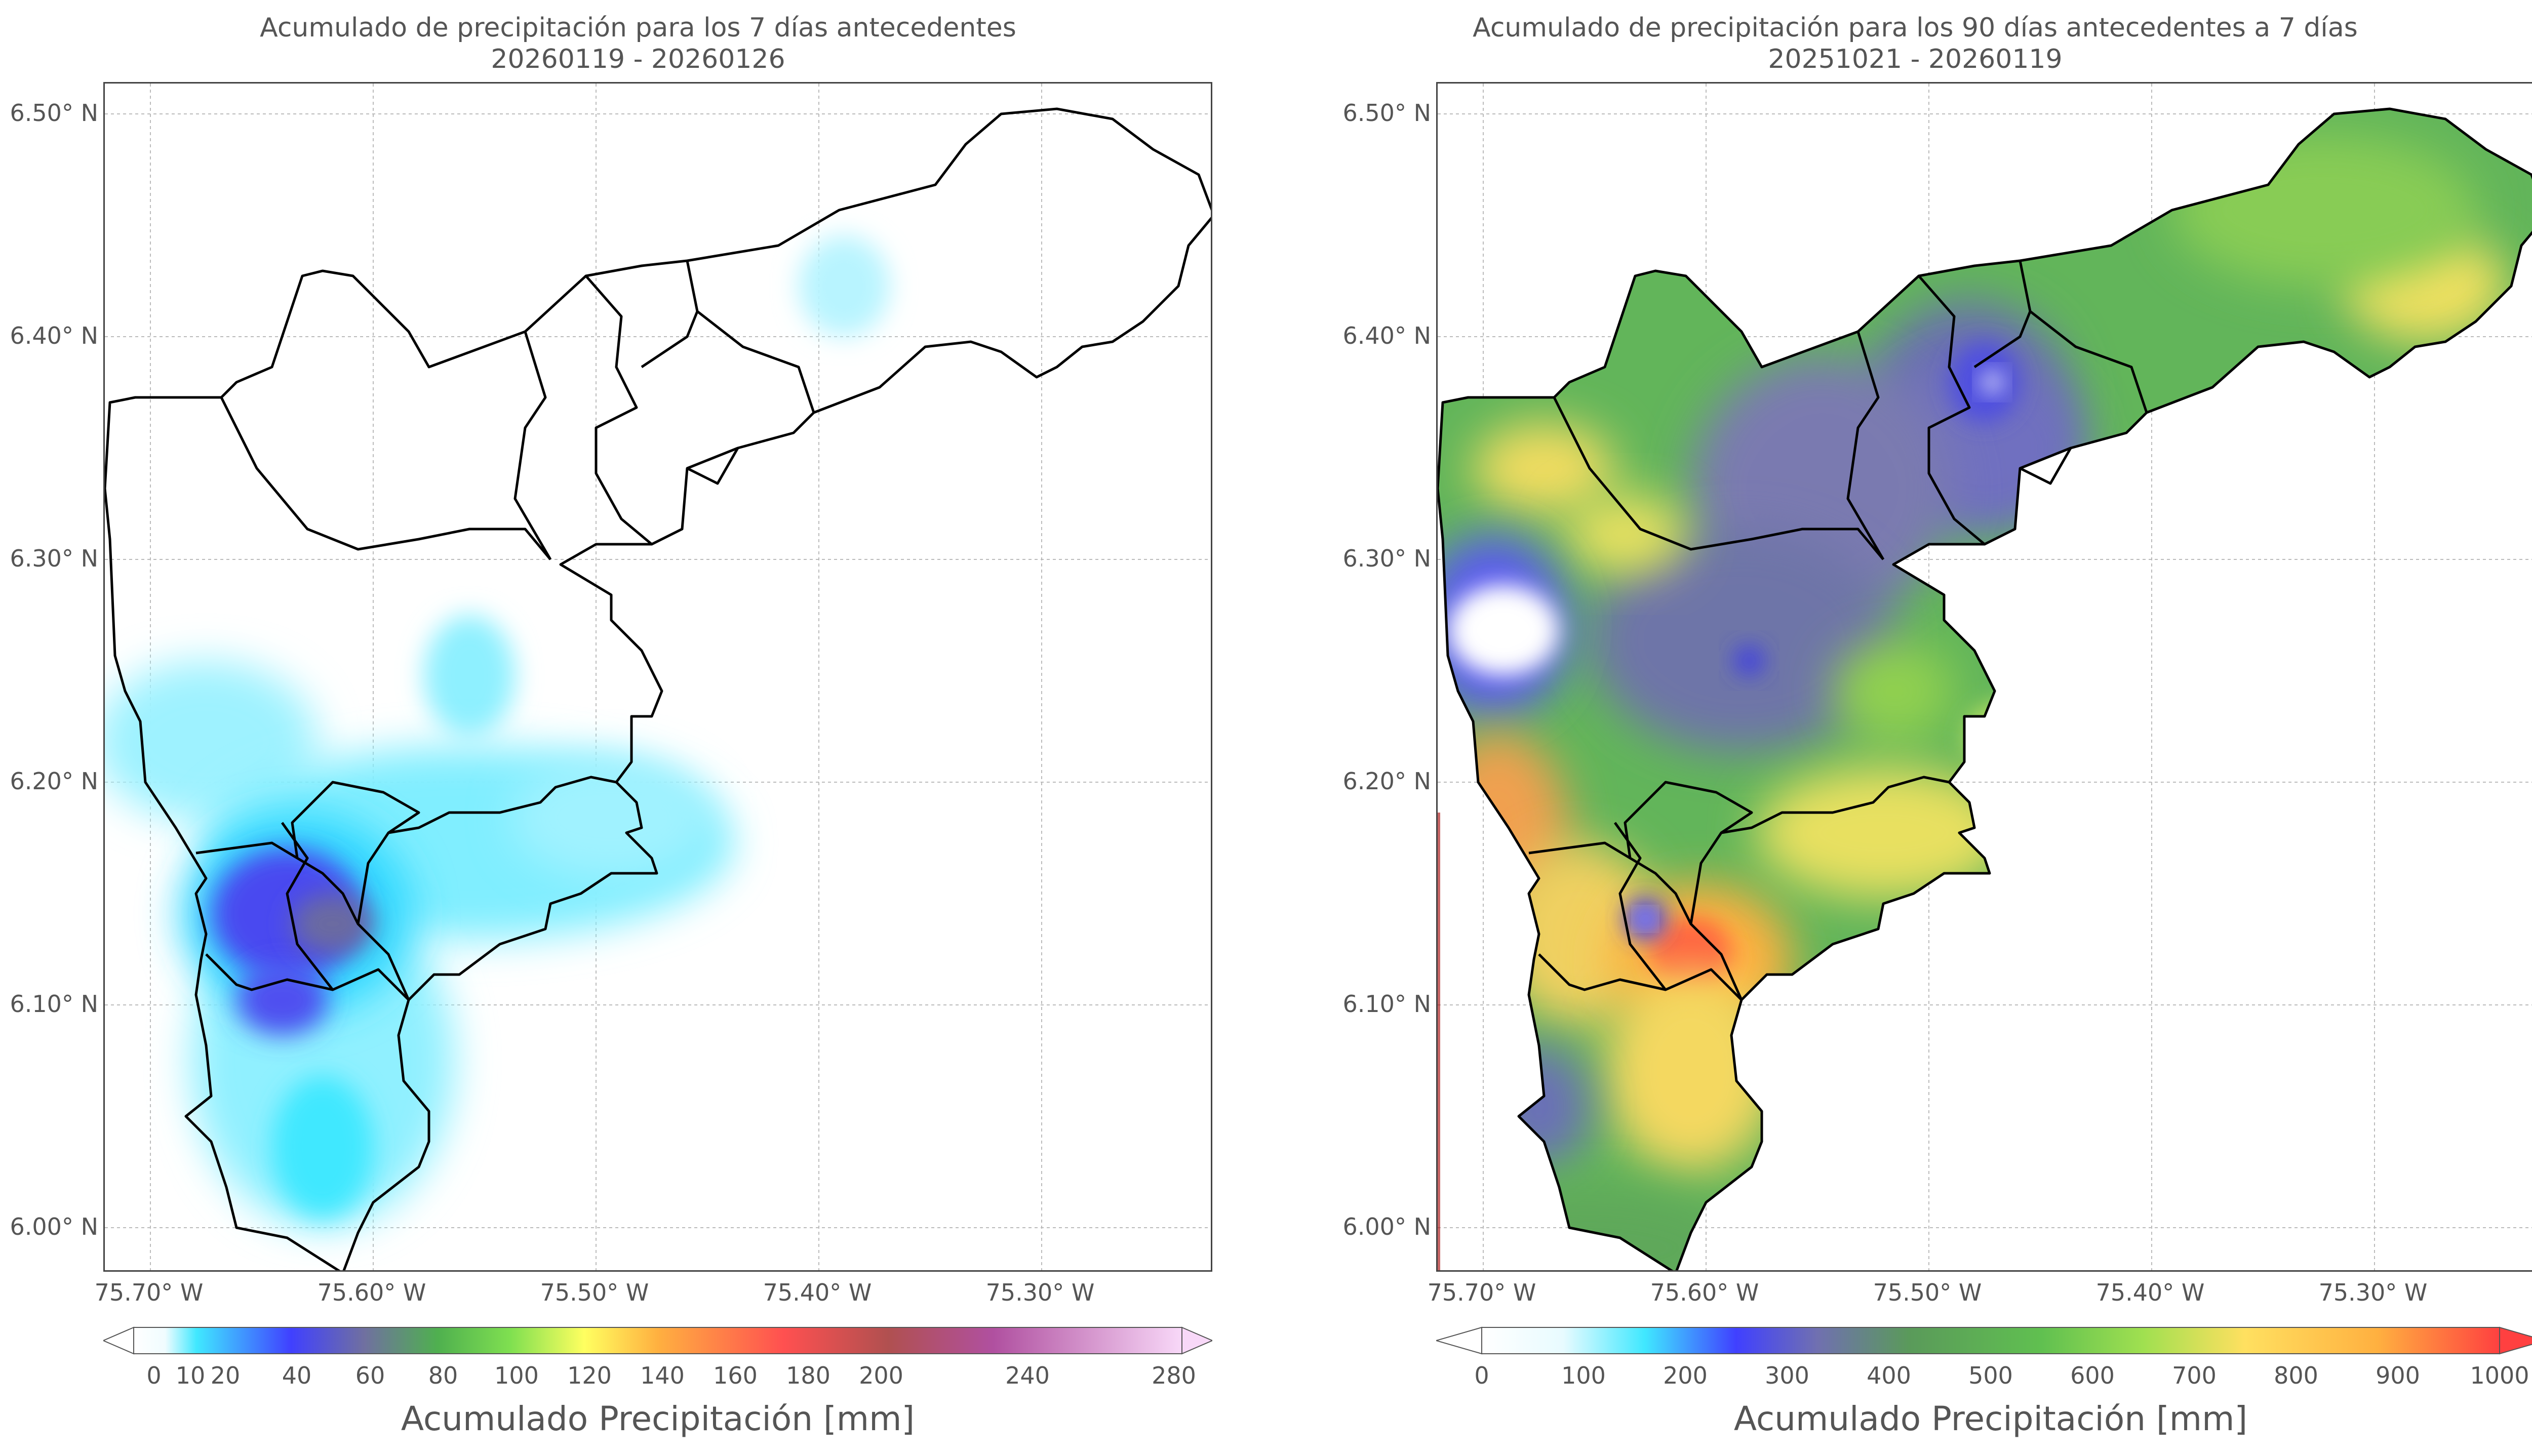 This screenshot has width=2532, height=1456. Describe the element at coordinates (594, 1292) in the screenshot. I see `left-xtick: 75.50° W` at that location.